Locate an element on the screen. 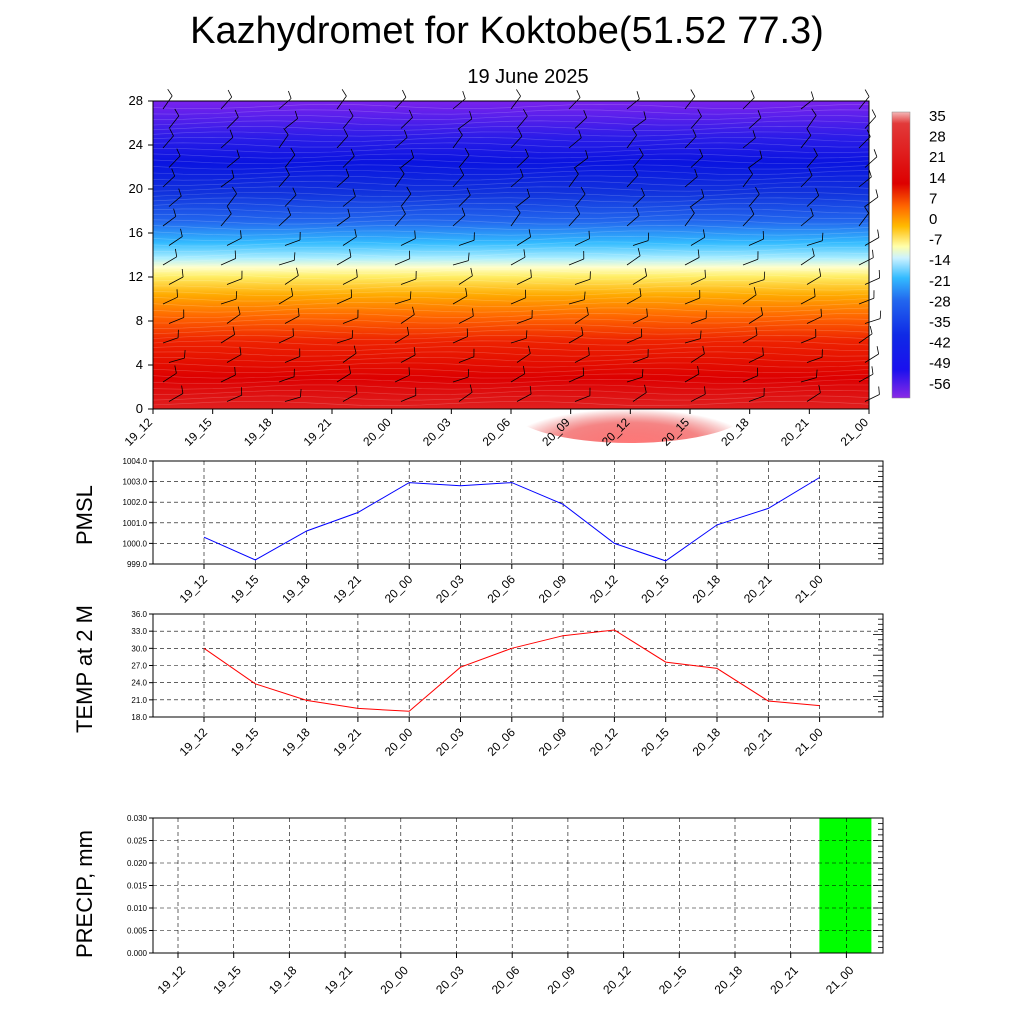 The image size is (1024, 1024). y-tick-label: 0.015 is located at coordinates (137, 886).